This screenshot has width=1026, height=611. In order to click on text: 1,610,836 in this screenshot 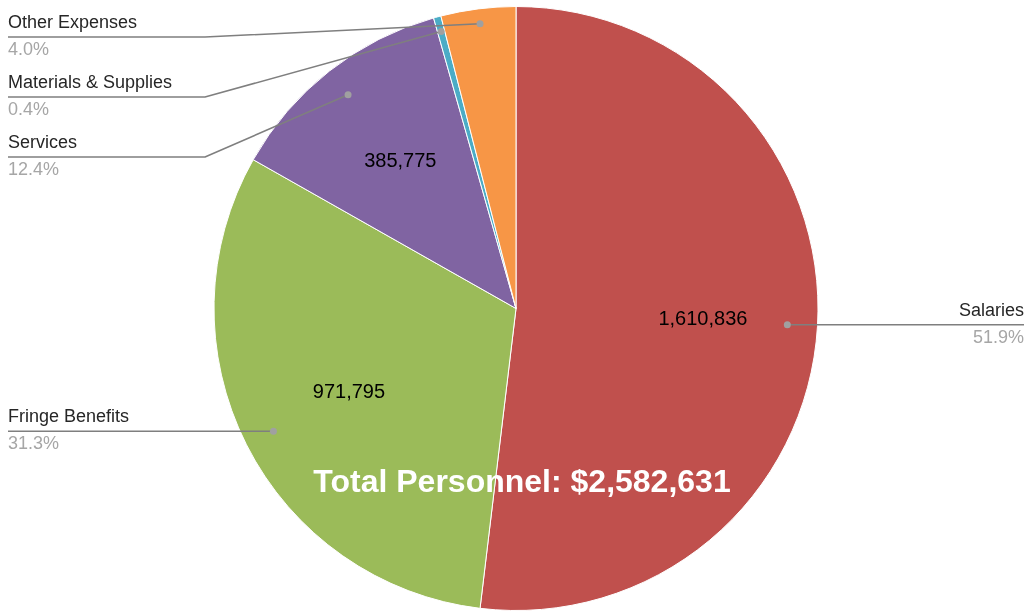, I will do `click(703, 318)`.